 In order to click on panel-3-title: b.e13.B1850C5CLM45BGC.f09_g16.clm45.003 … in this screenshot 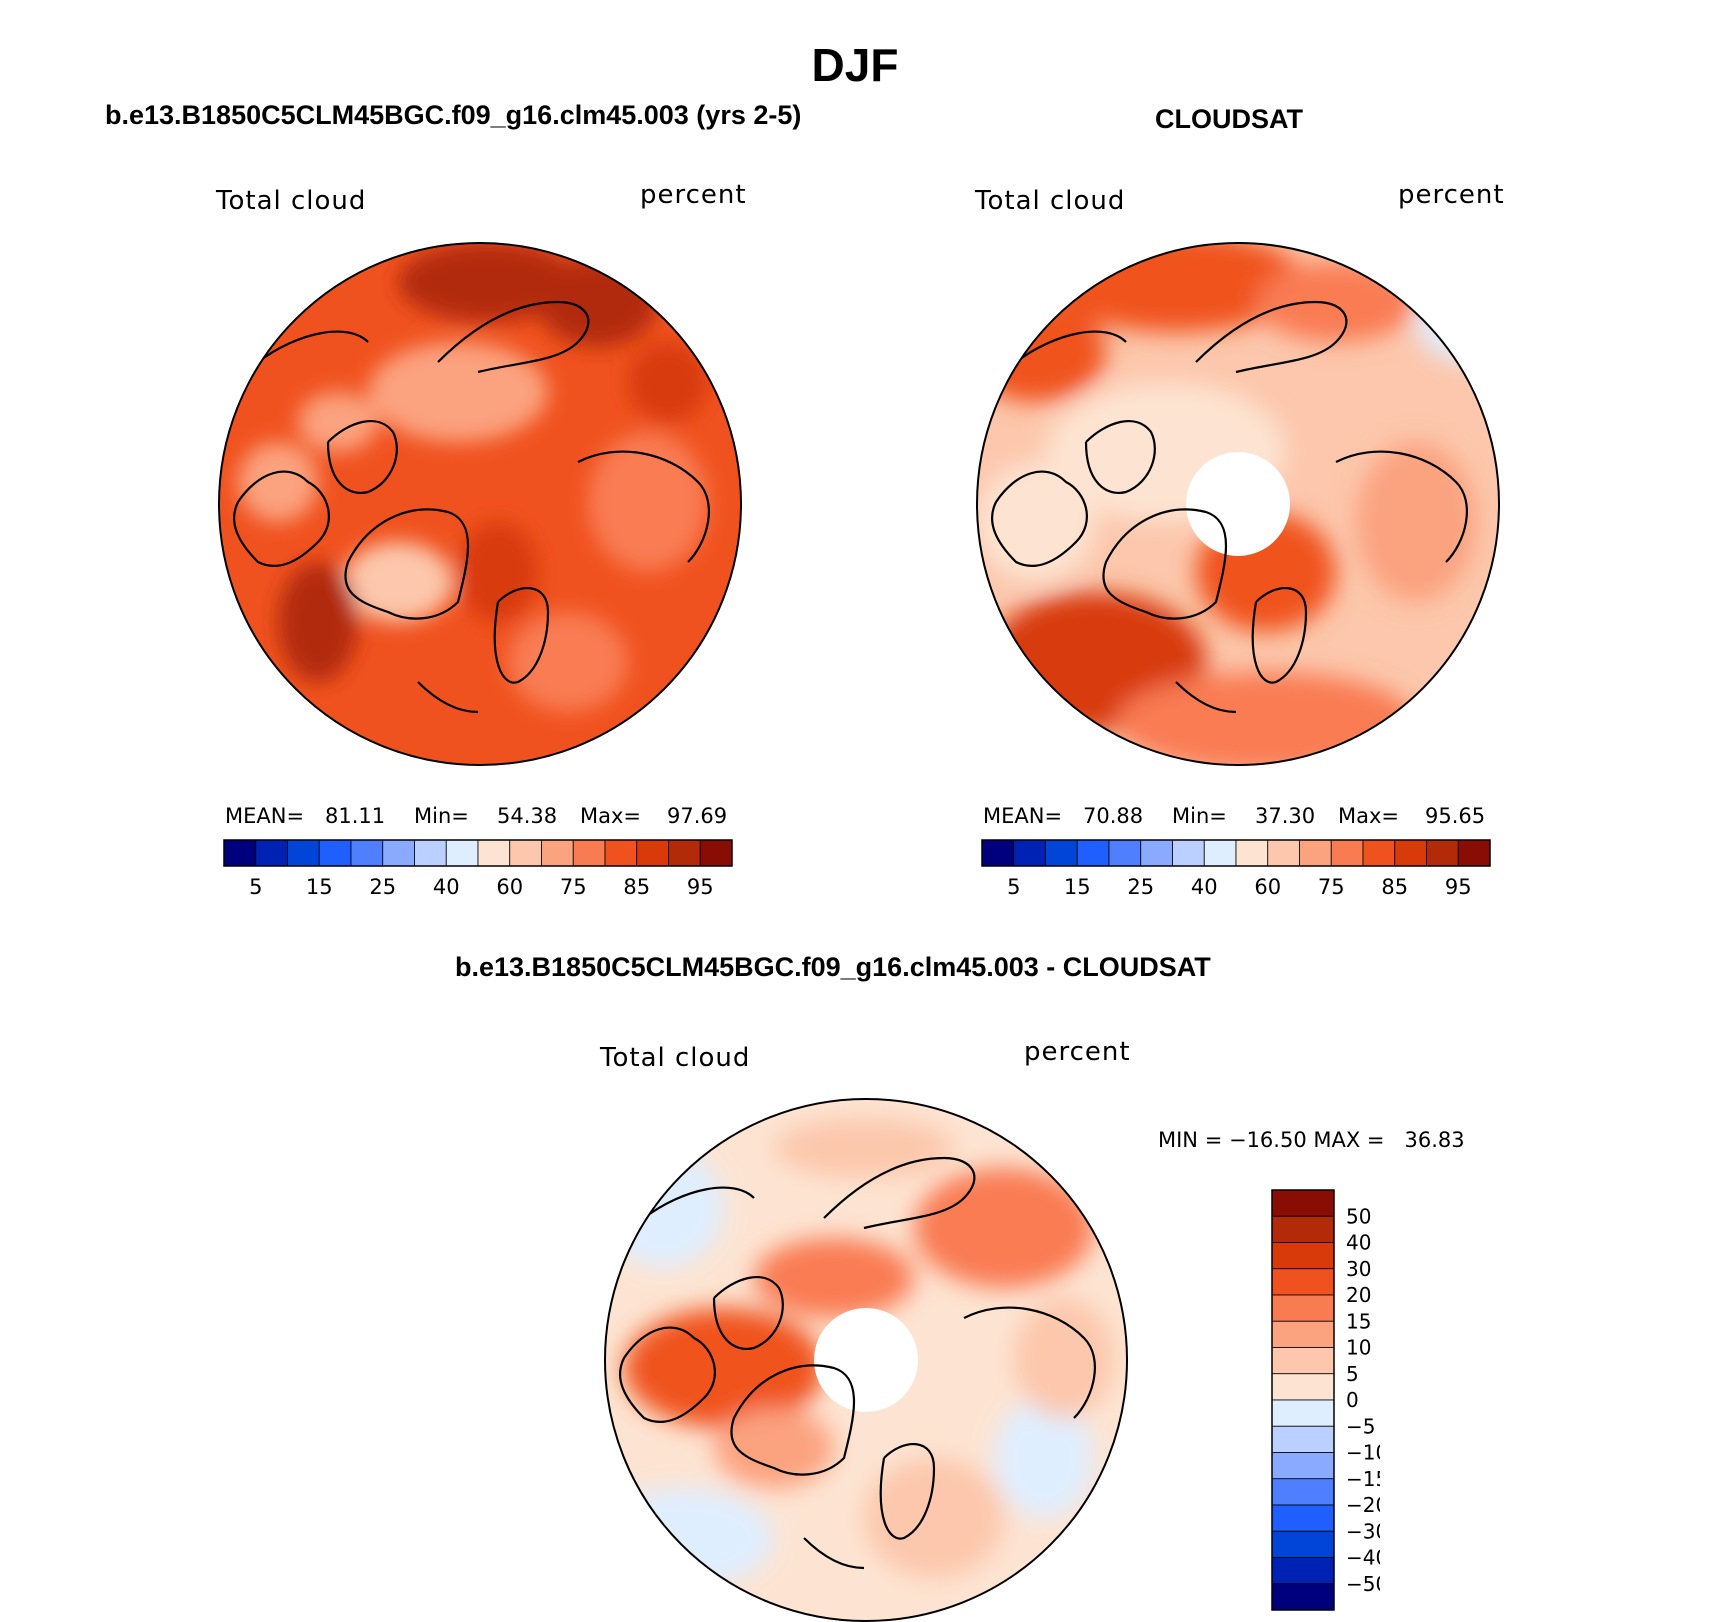, I will do `click(833, 967)`.